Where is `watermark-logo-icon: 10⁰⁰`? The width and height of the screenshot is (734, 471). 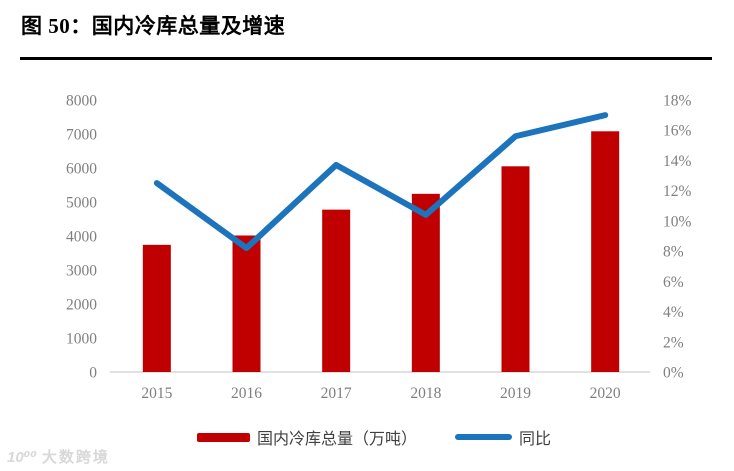
watermark-logo-icon: 10⁰⁰ is located at coordinates (22, 457).